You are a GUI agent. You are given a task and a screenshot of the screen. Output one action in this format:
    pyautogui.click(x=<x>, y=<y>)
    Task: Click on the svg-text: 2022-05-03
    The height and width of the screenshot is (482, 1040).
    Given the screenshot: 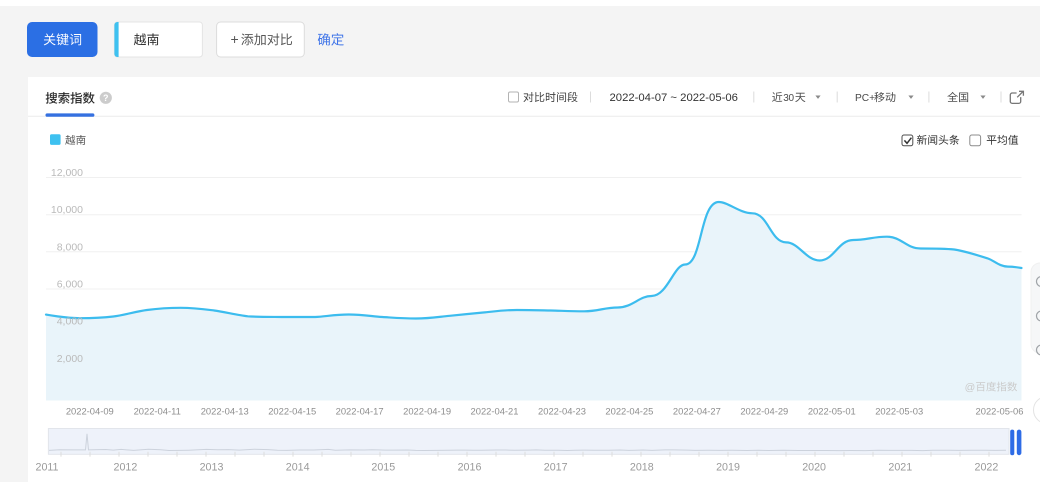 What is the action you would take?
    pyautogui.click(x=899, y=411)
    